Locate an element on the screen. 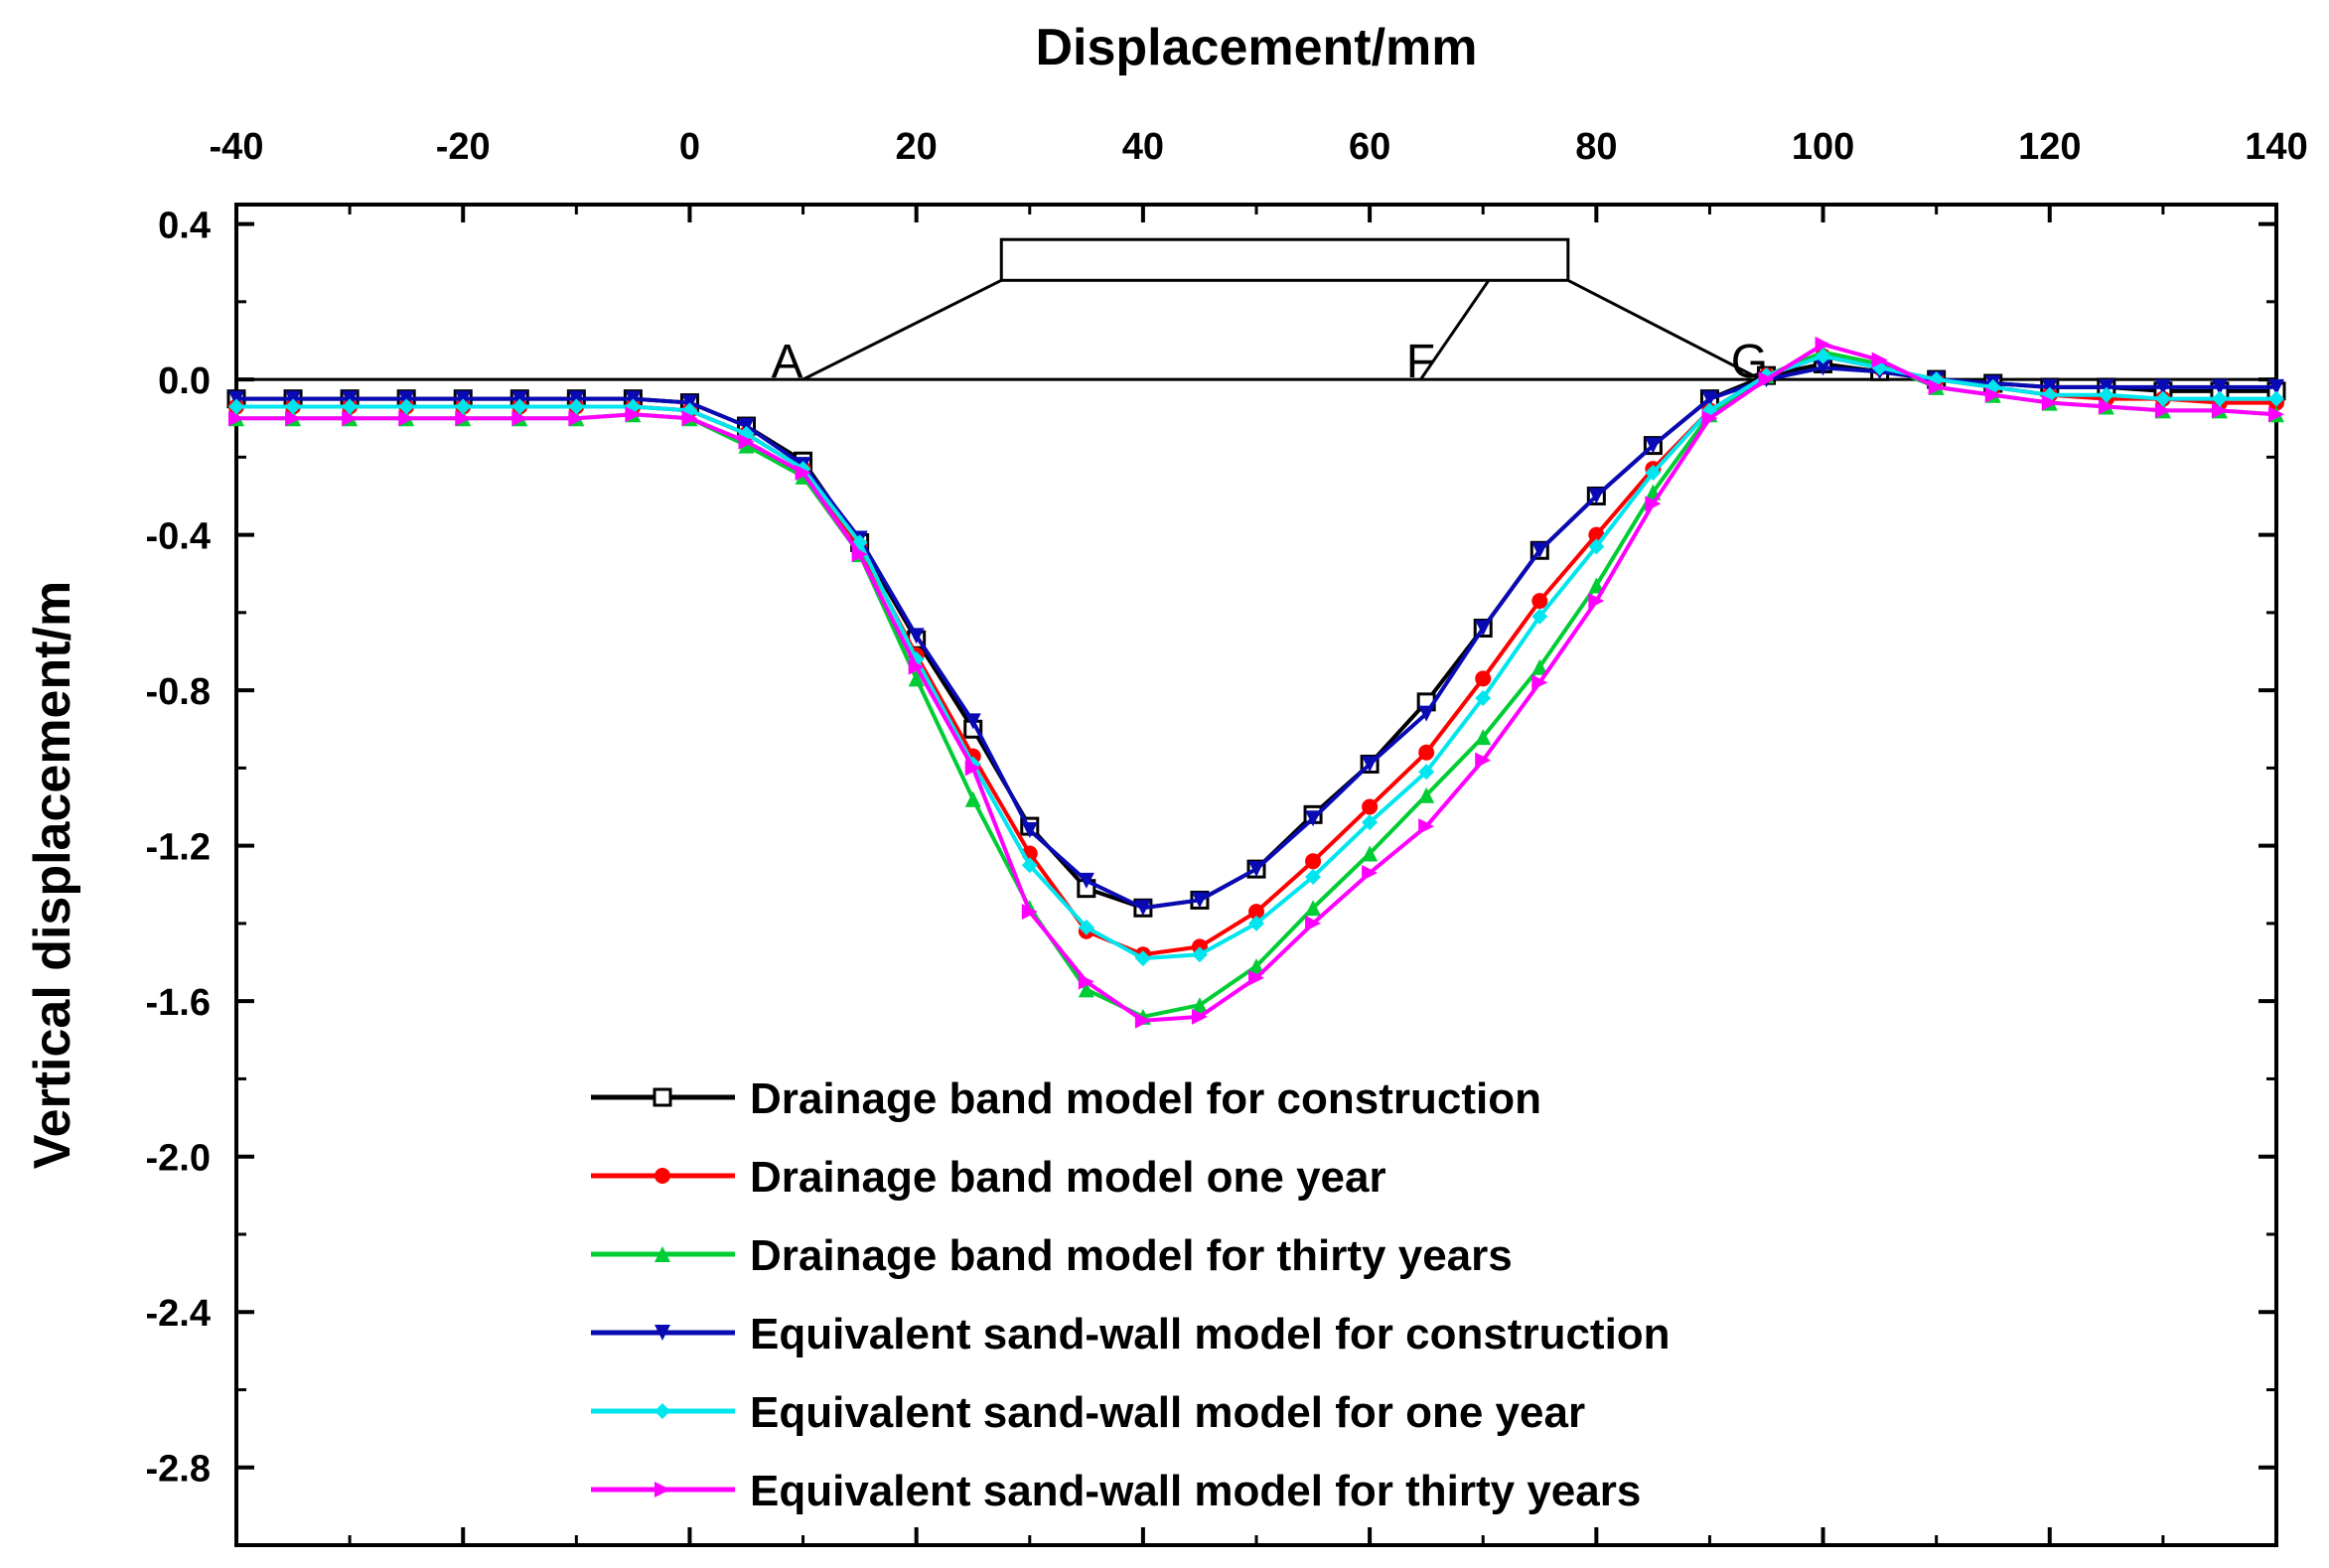 This screenshot has width=2329, height=1568. embankment-crest is located at coordinates (1284, 259).